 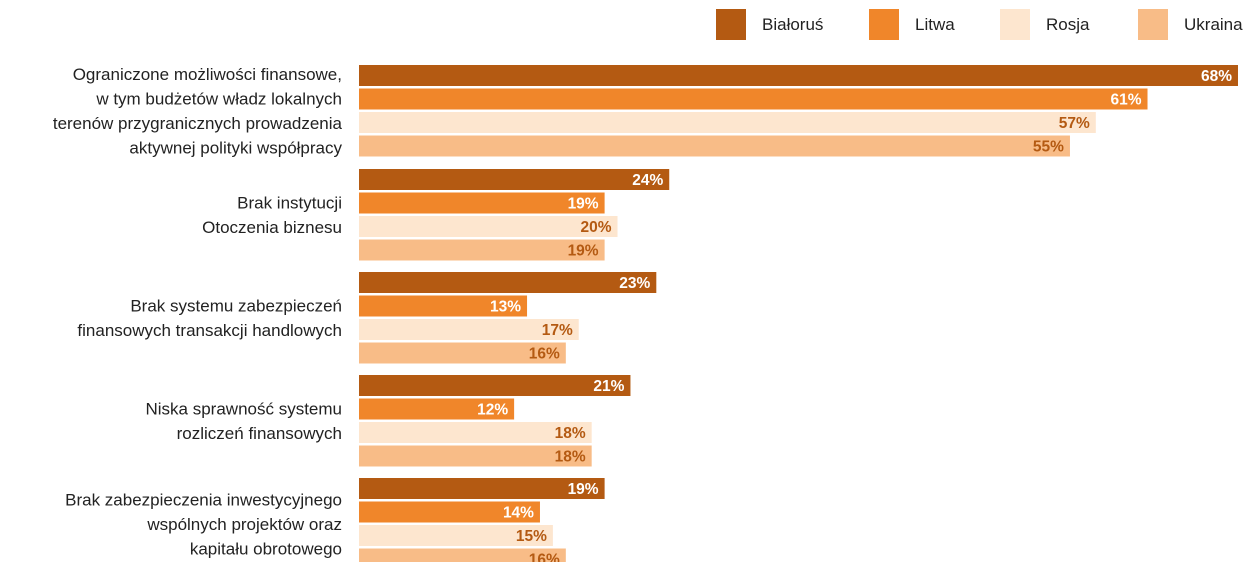 I want to click on legend-label: Rosja, so click(x=1068, y=24).